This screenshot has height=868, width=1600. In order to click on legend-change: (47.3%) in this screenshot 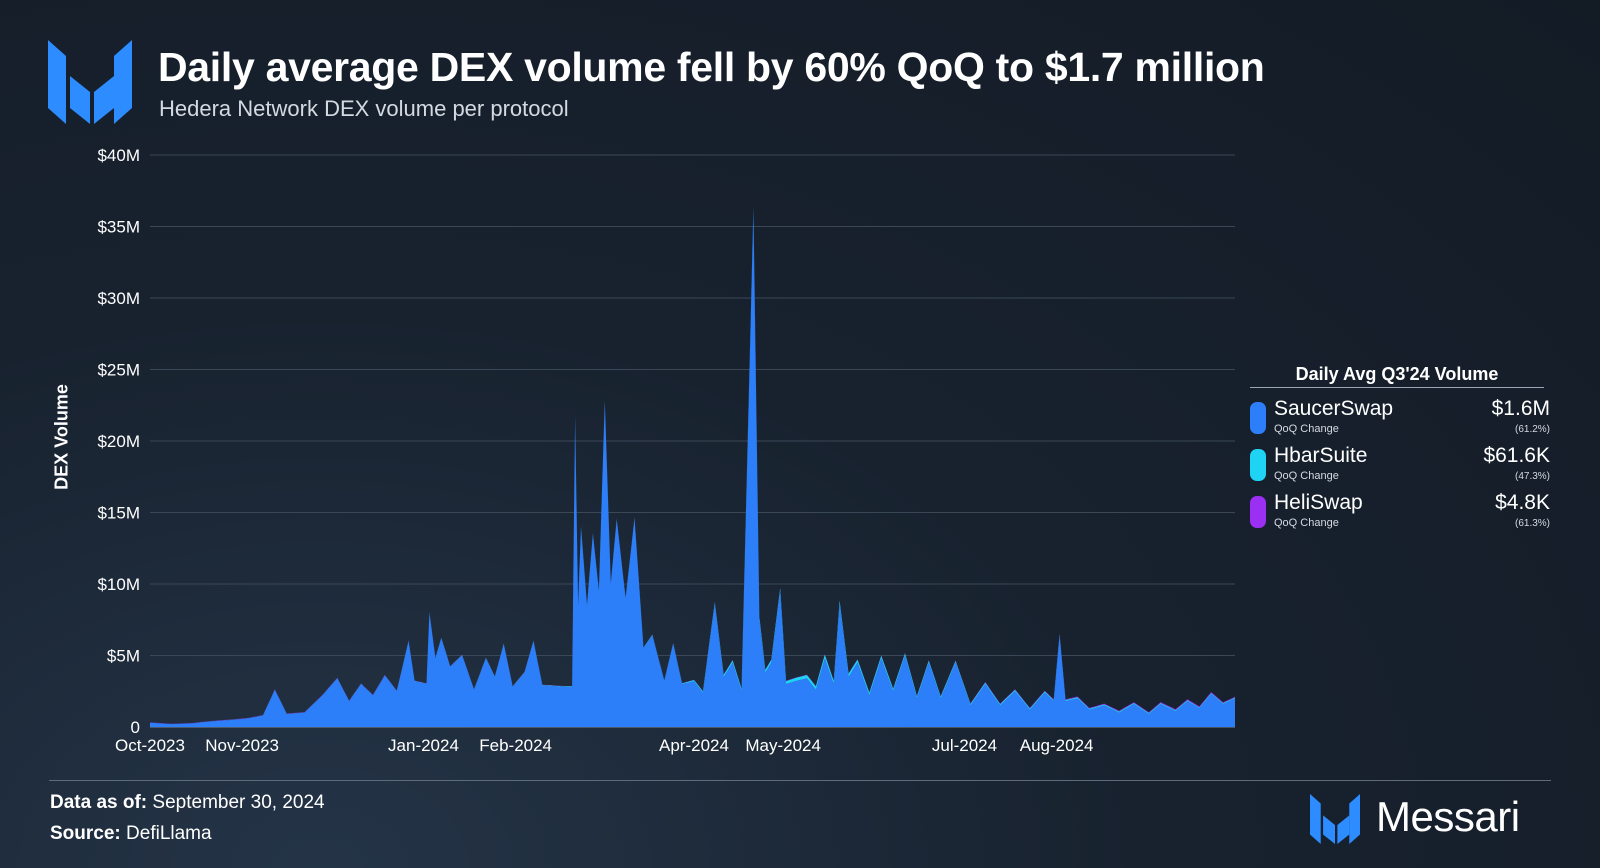, I will do `click(1532, 476)`.